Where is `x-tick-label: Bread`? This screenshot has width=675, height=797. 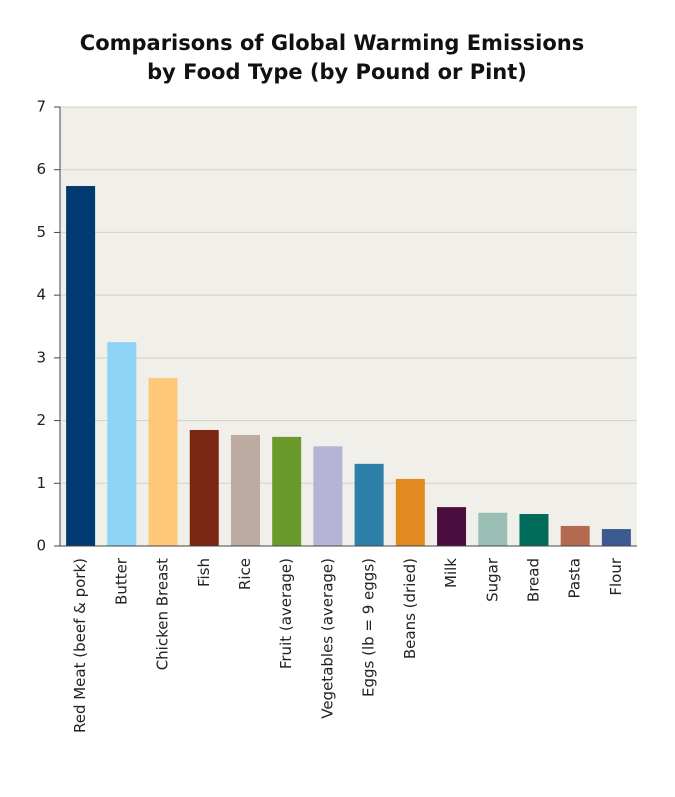 x-tick-label: Bread is located at coordinates (533, 580).